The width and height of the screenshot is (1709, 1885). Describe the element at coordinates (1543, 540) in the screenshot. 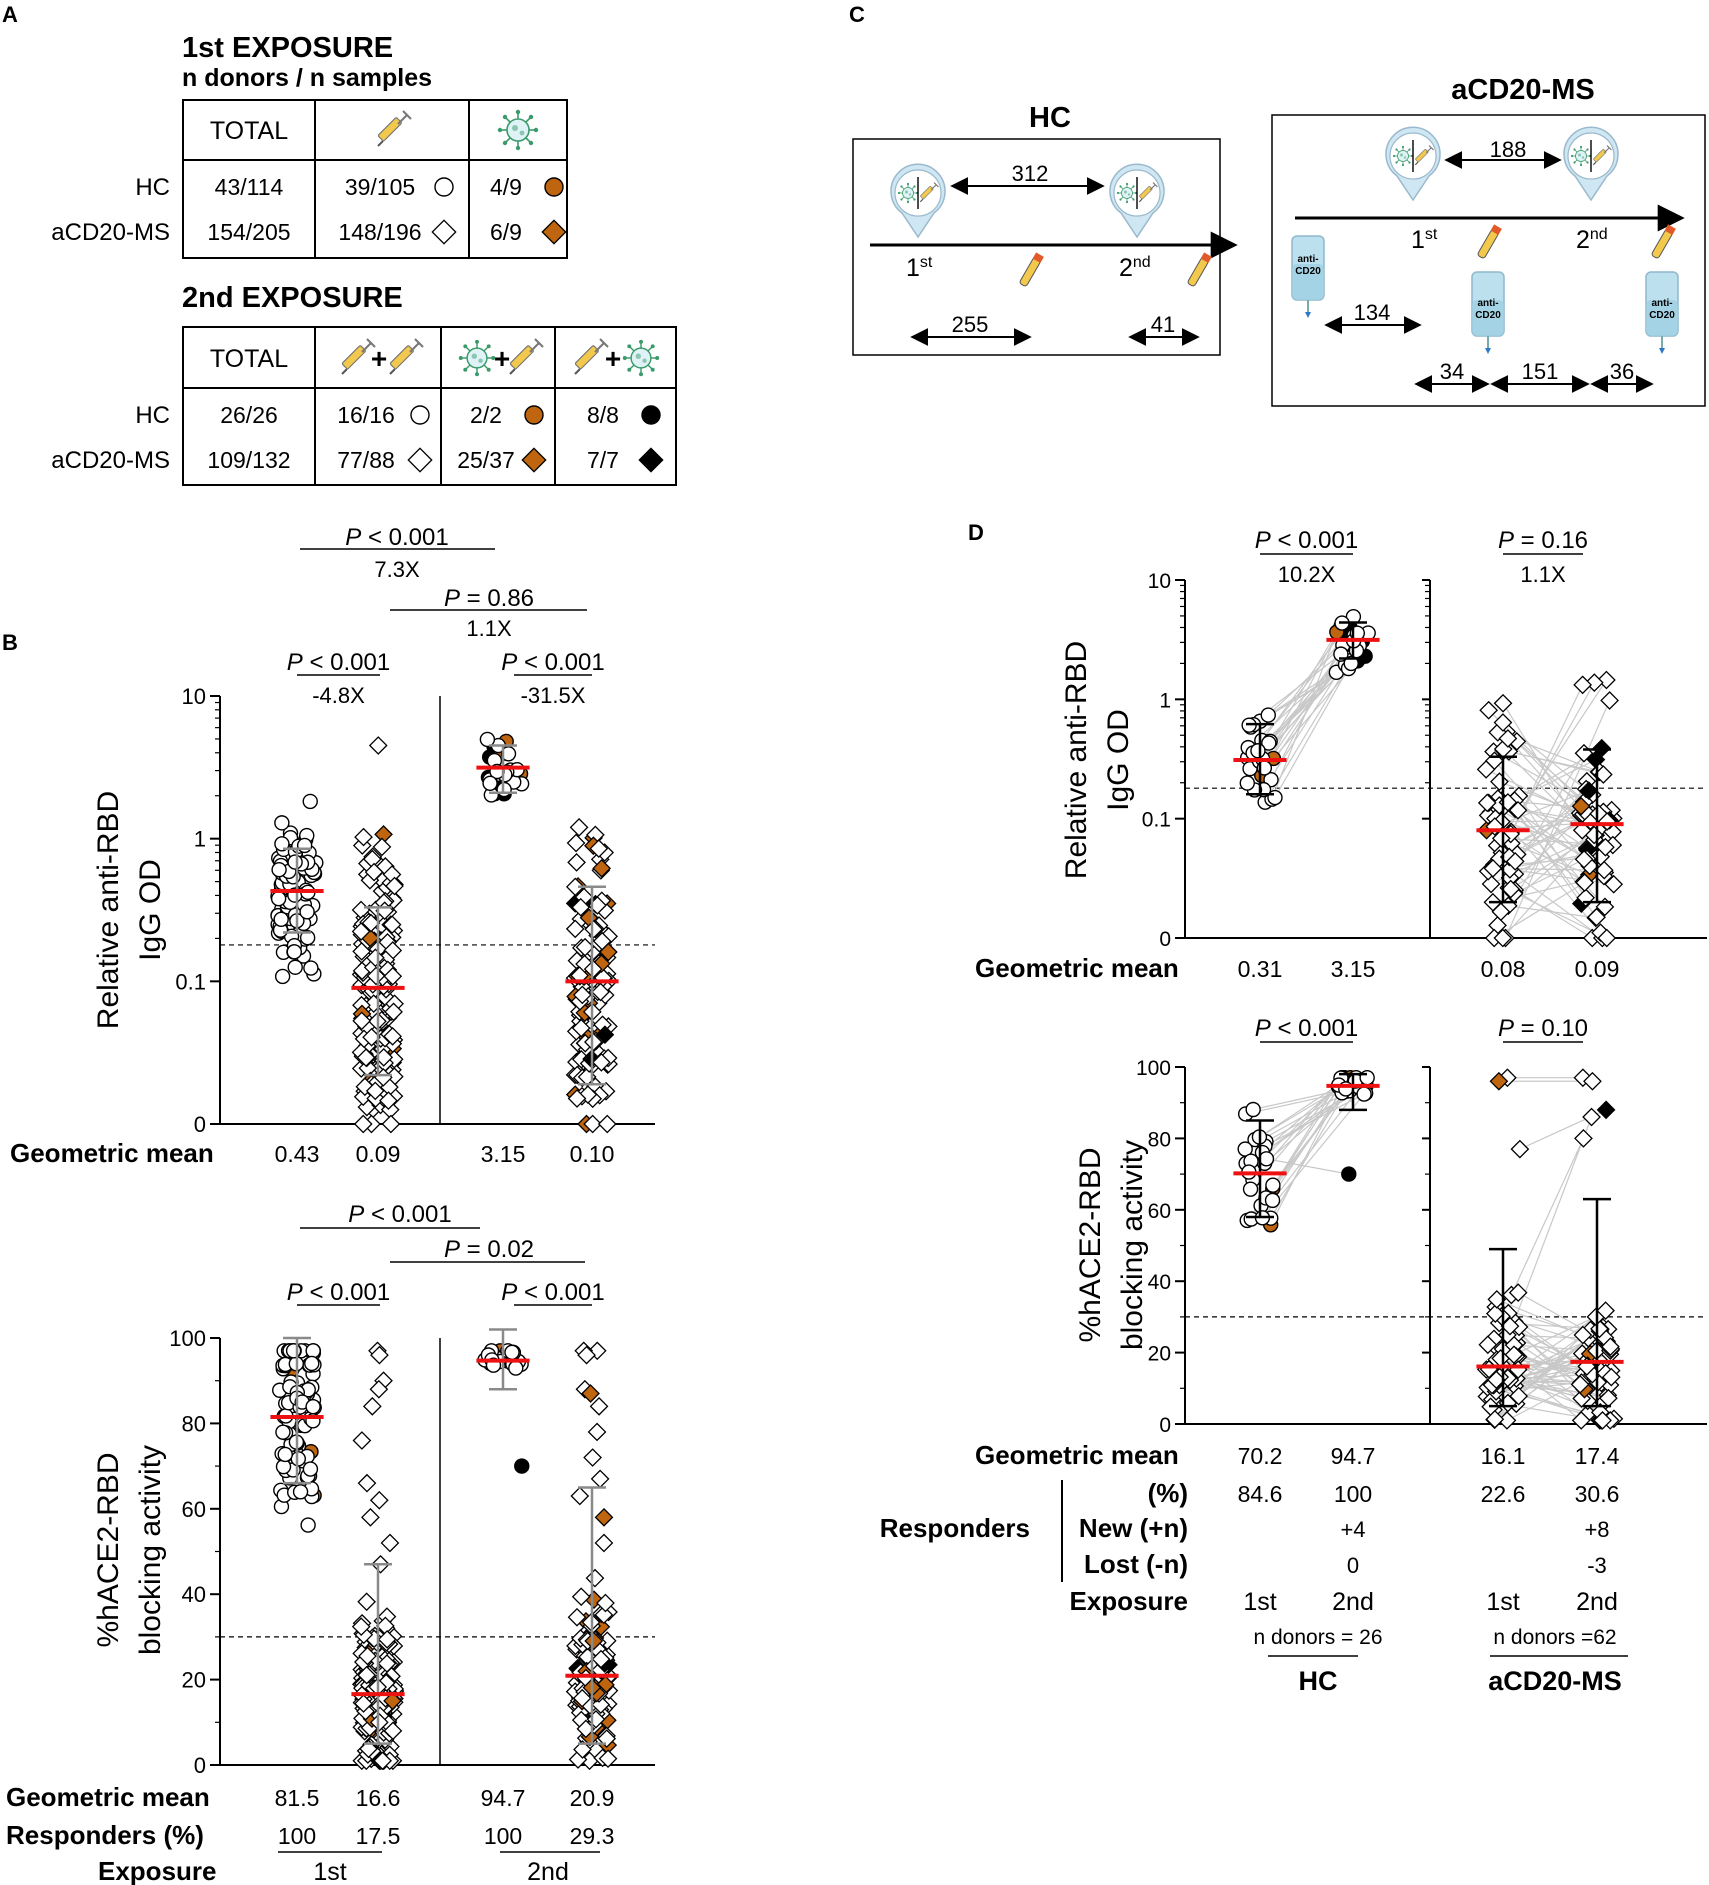

I see `p-value: P = 0.16` at that location.